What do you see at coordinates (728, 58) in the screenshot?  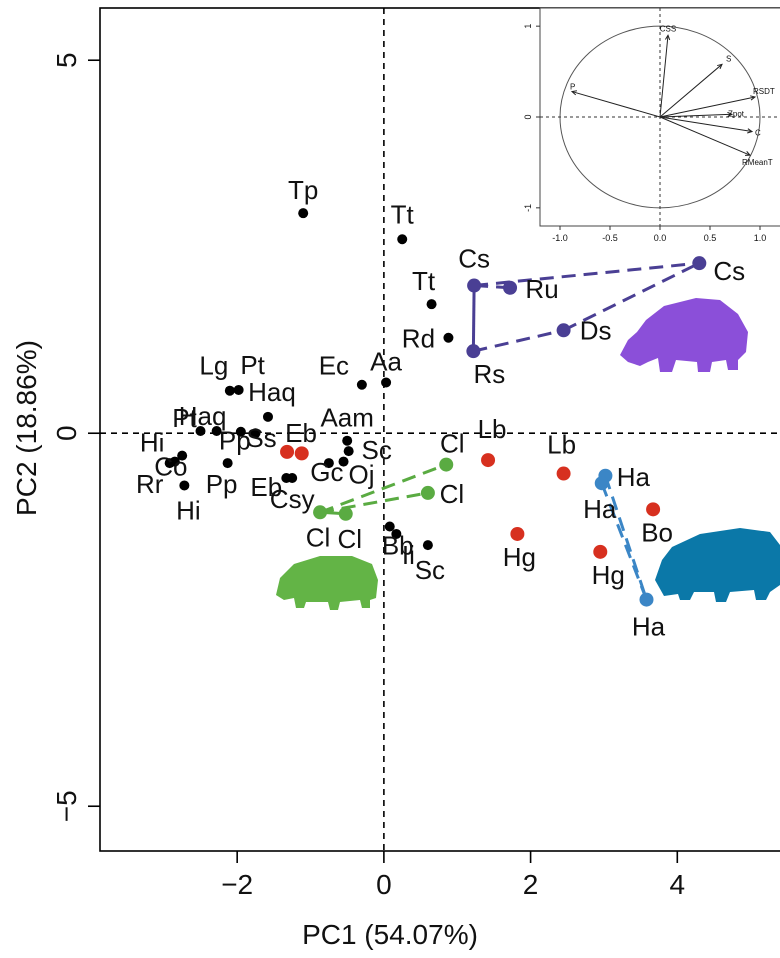 I see `loading-vector-label: S` at bounding box center [728, 58].